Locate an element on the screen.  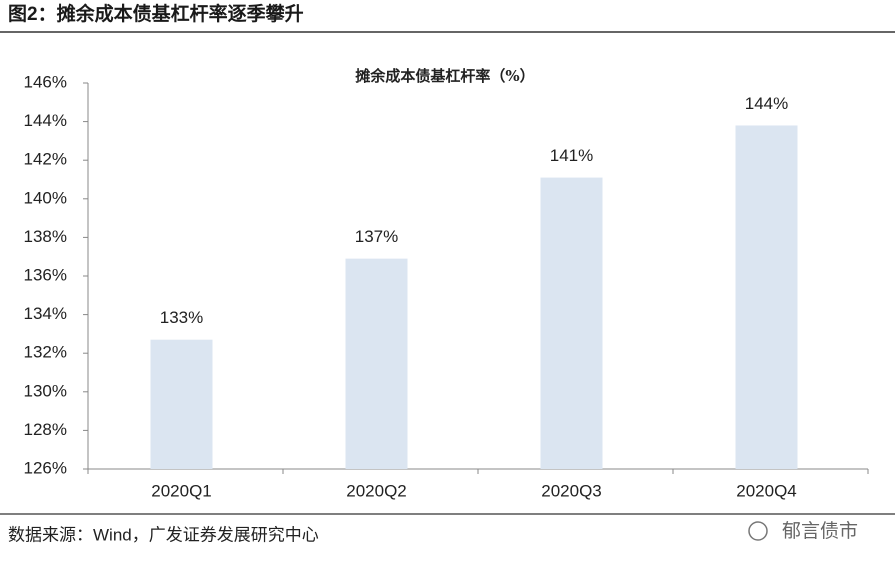
y-tick-label: 142% is located at coordinates (45, 159).